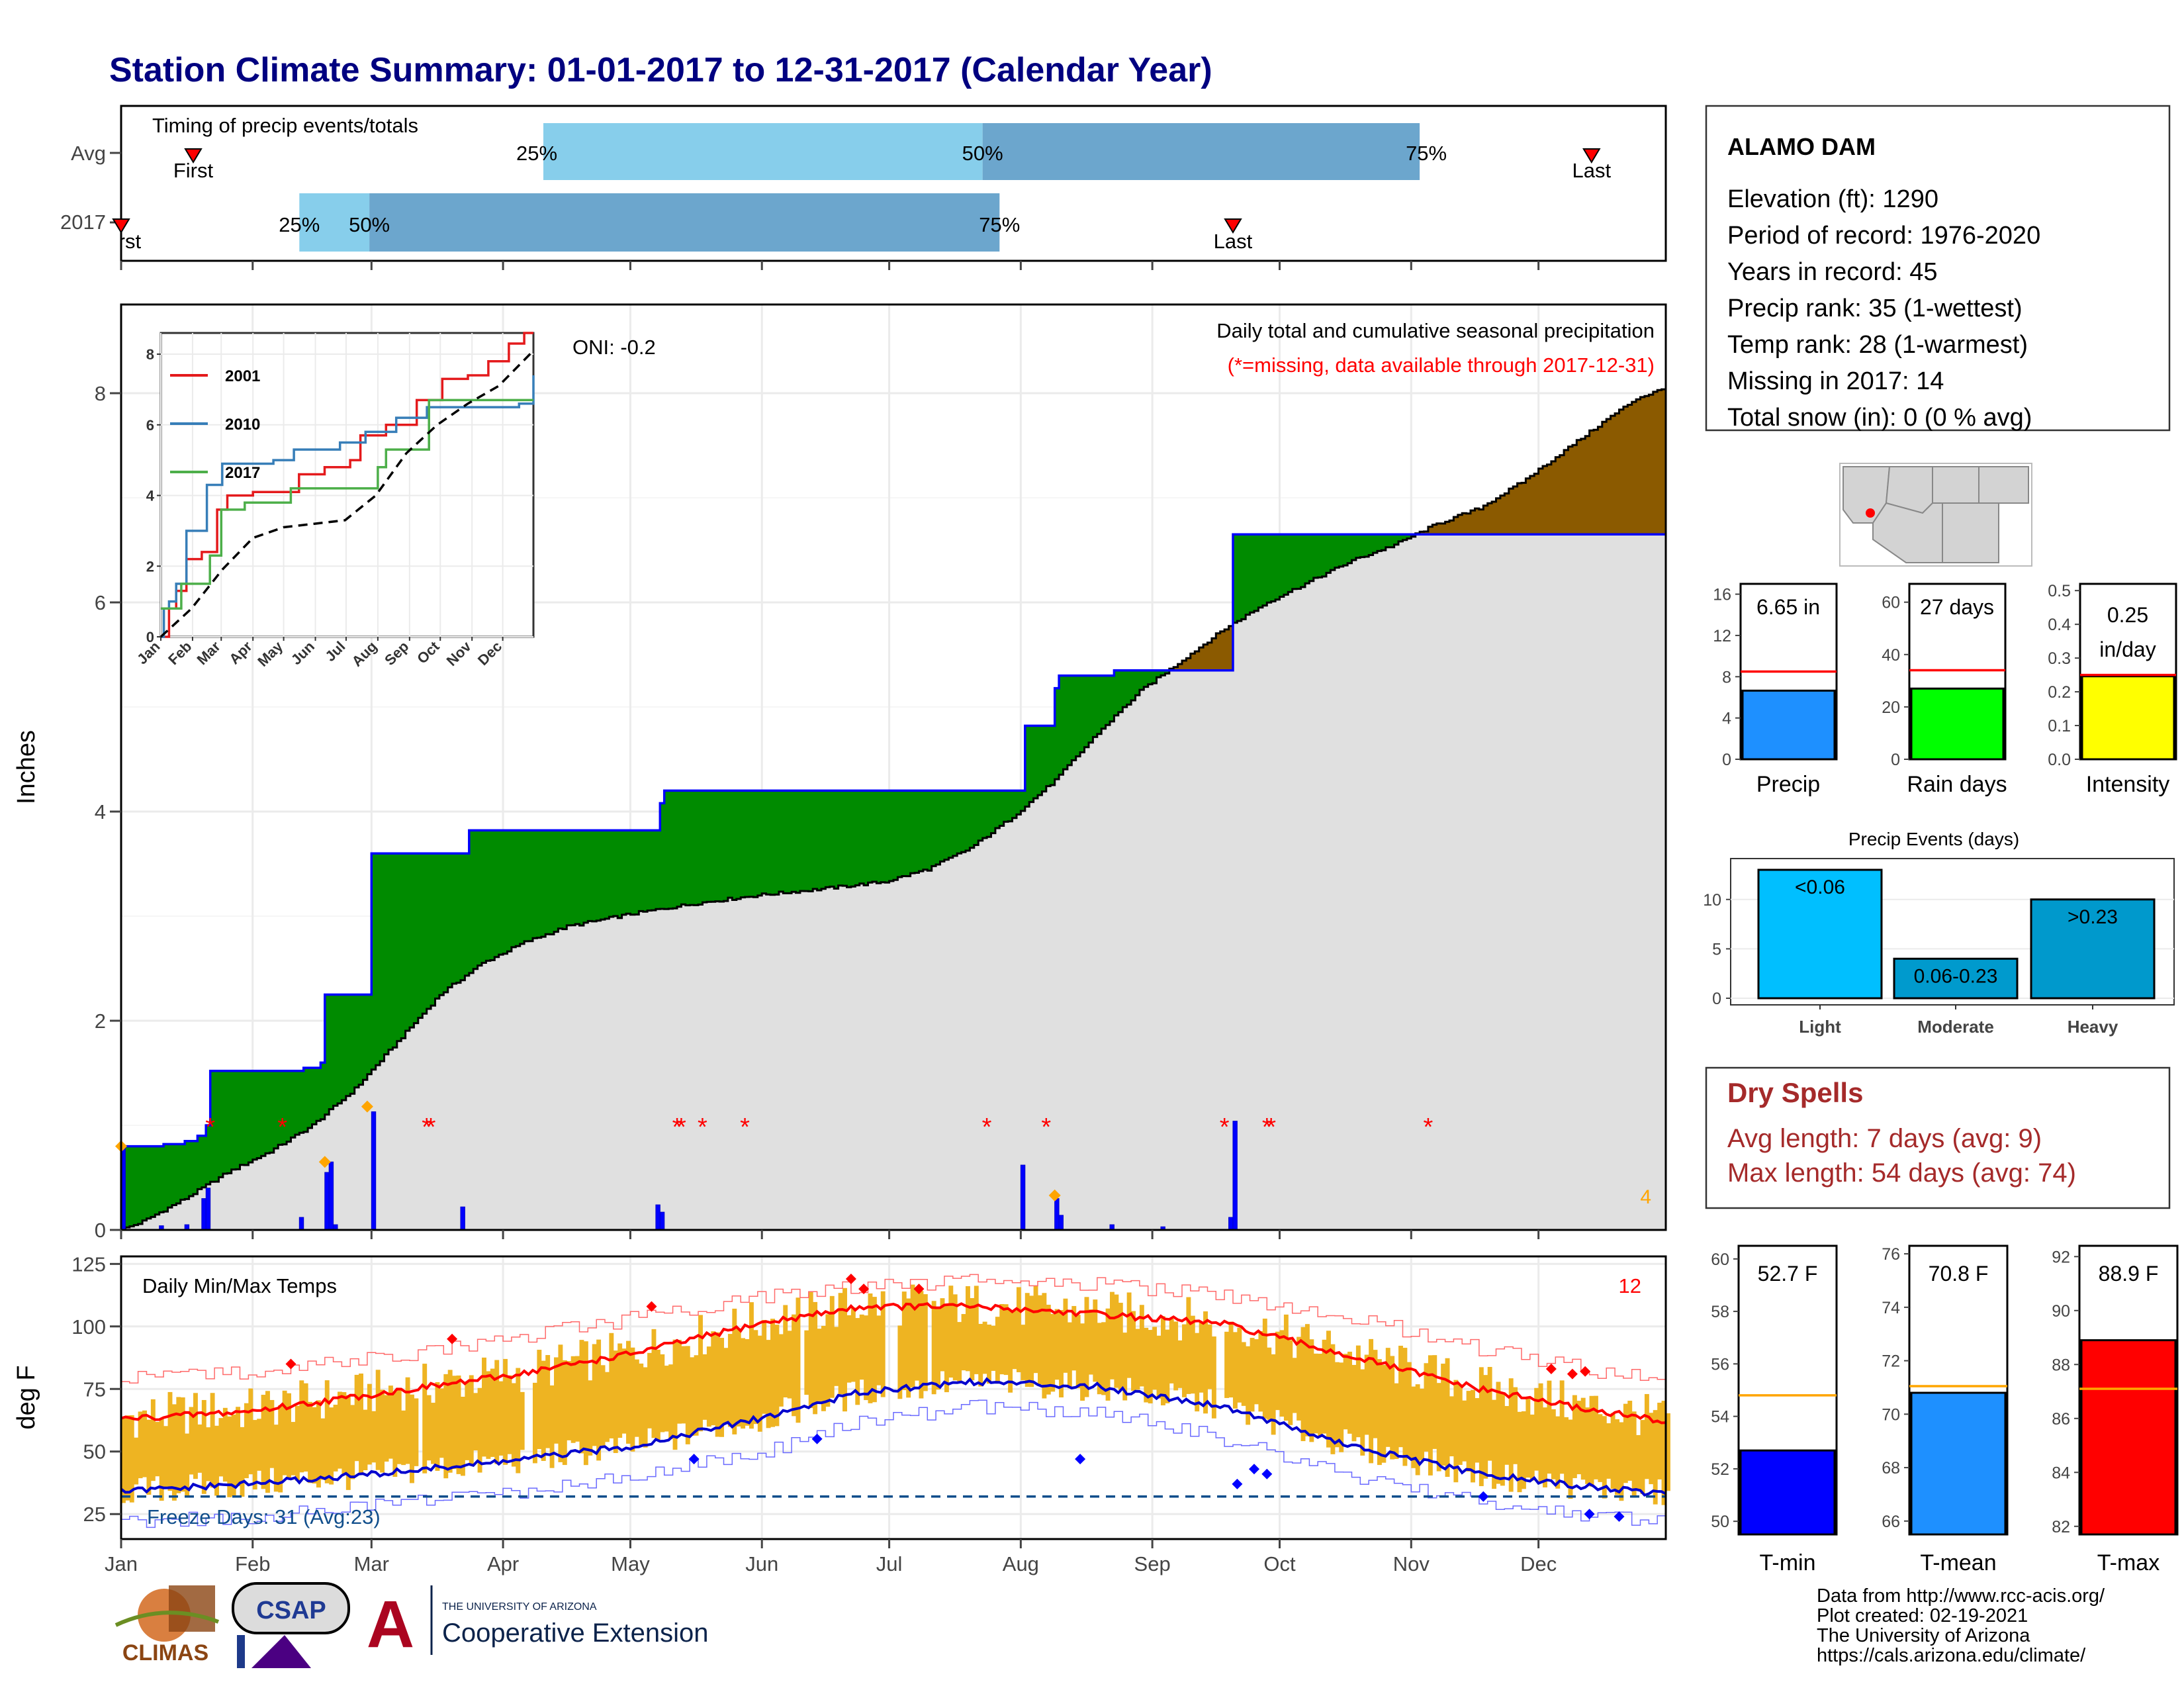 Image resolution: width=2184 pixels, height=1688 pixels. What do you see at coordinates (100, 1021) in the screenshot?
I see `main-ytick-label: 2` at bounding box center [100, 1021].